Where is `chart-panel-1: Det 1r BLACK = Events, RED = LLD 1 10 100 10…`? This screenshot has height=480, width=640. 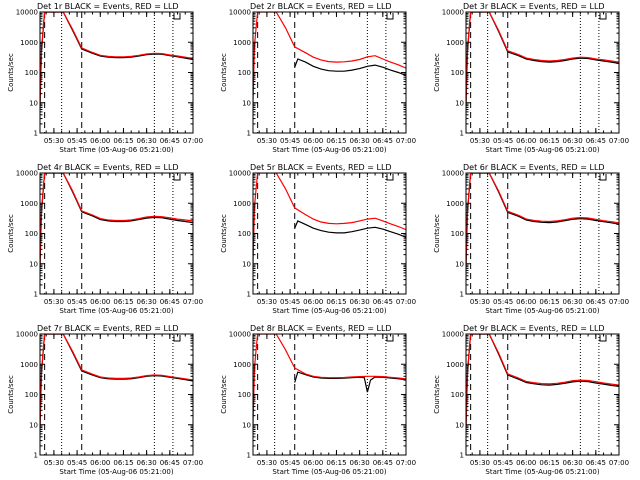
chart-panel-1: Det 1r BLACK = Events, RED = LLD 1 10 100 10… is located at coordinates (105, 78).